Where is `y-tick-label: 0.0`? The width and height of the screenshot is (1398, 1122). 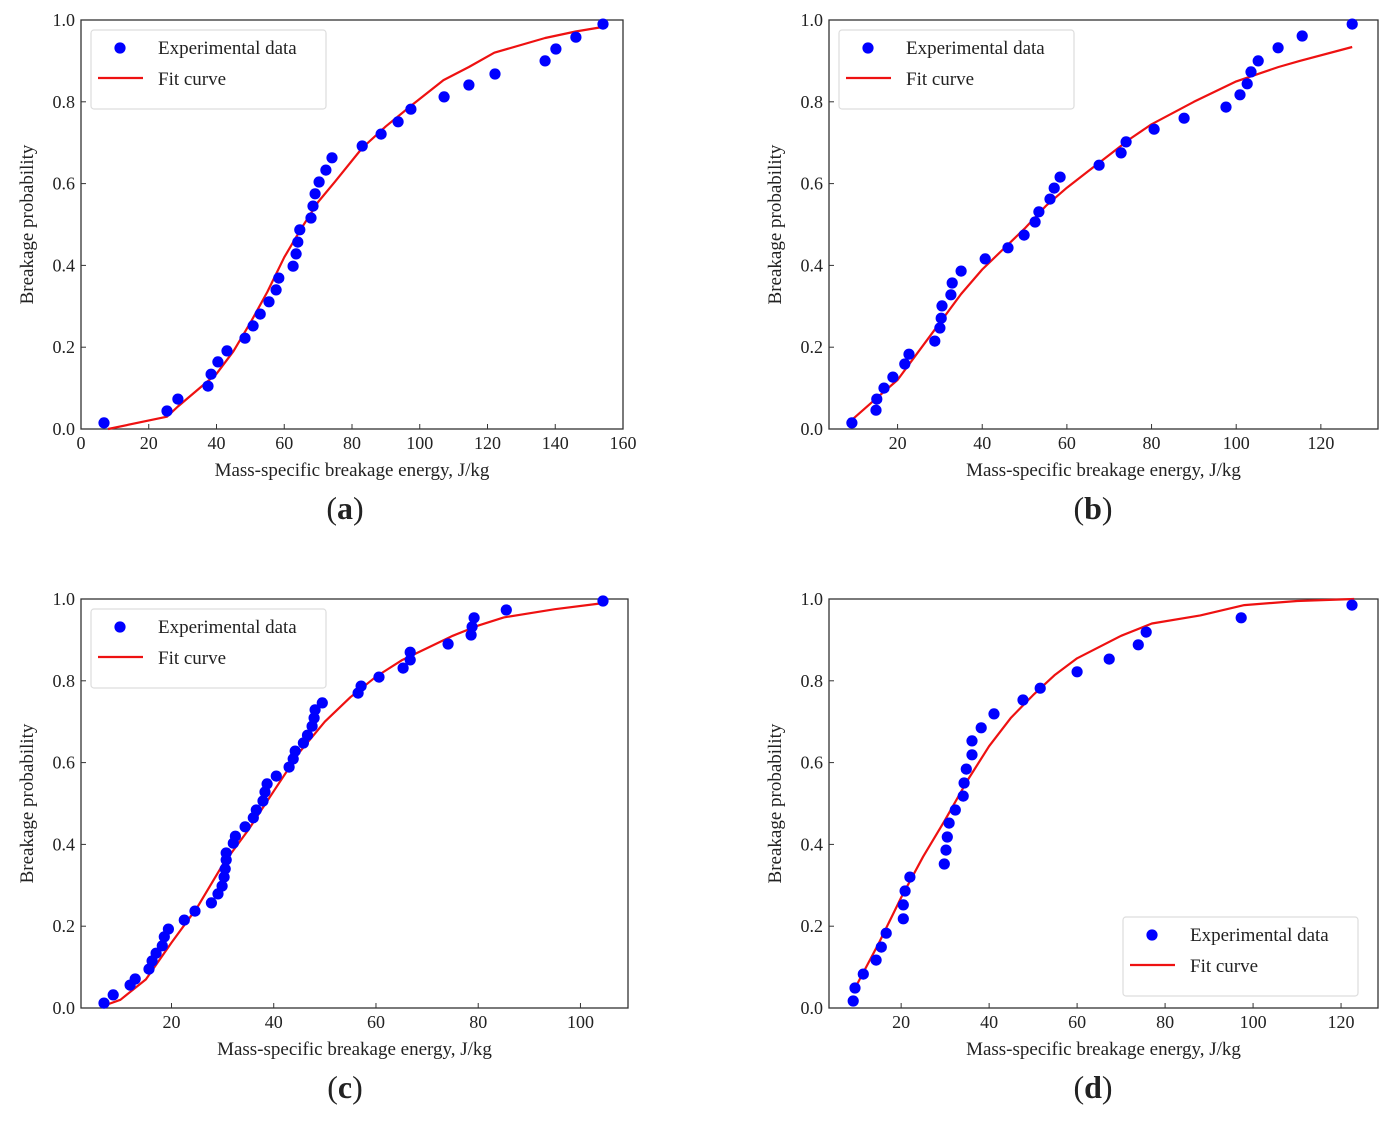
y-tick-label: 0.0 is located at coordinates (812, 1008).